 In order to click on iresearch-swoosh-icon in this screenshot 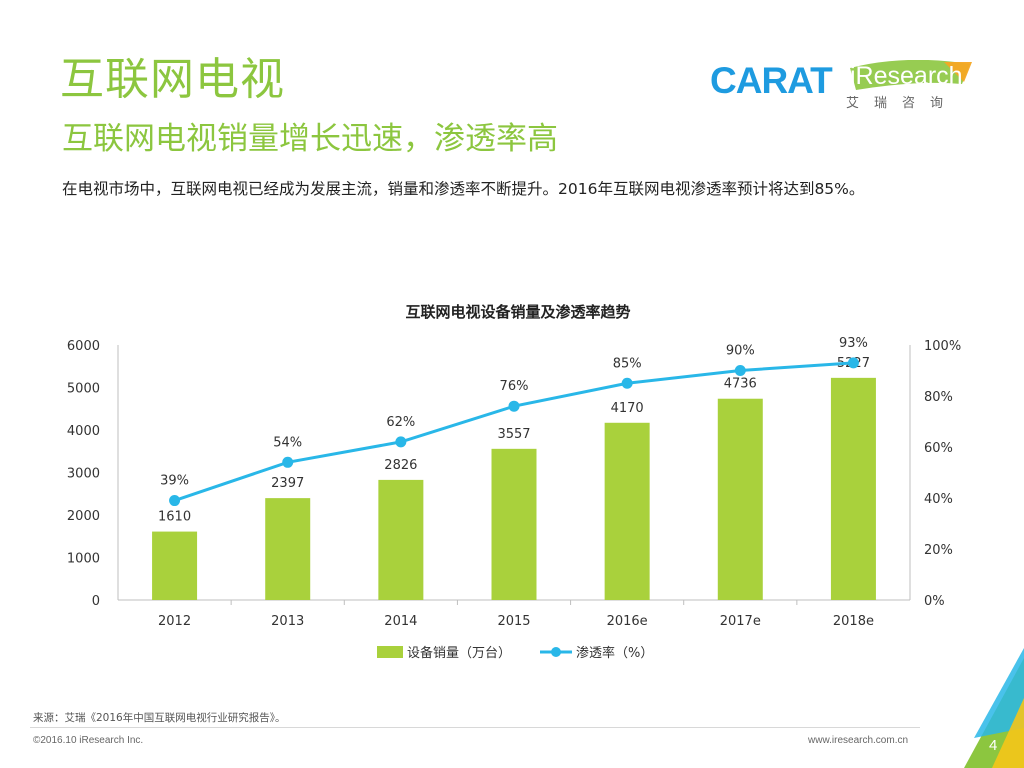, I will do `click(911, 75)`.